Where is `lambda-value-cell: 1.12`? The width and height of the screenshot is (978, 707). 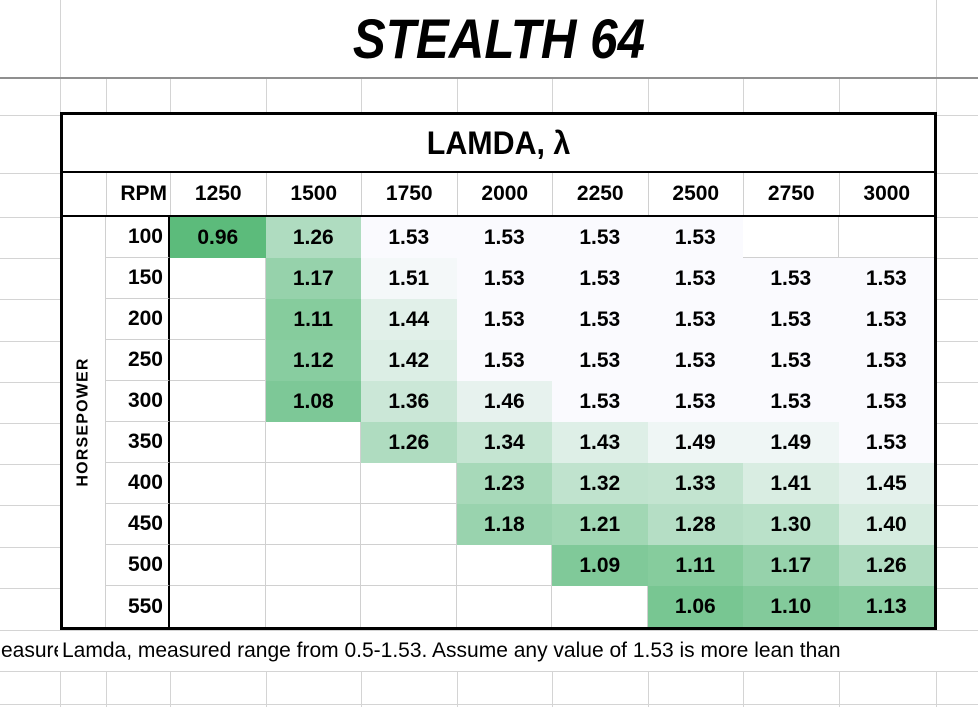 lambda-value-cell: 1.12 is located at coordinates (313, 360).